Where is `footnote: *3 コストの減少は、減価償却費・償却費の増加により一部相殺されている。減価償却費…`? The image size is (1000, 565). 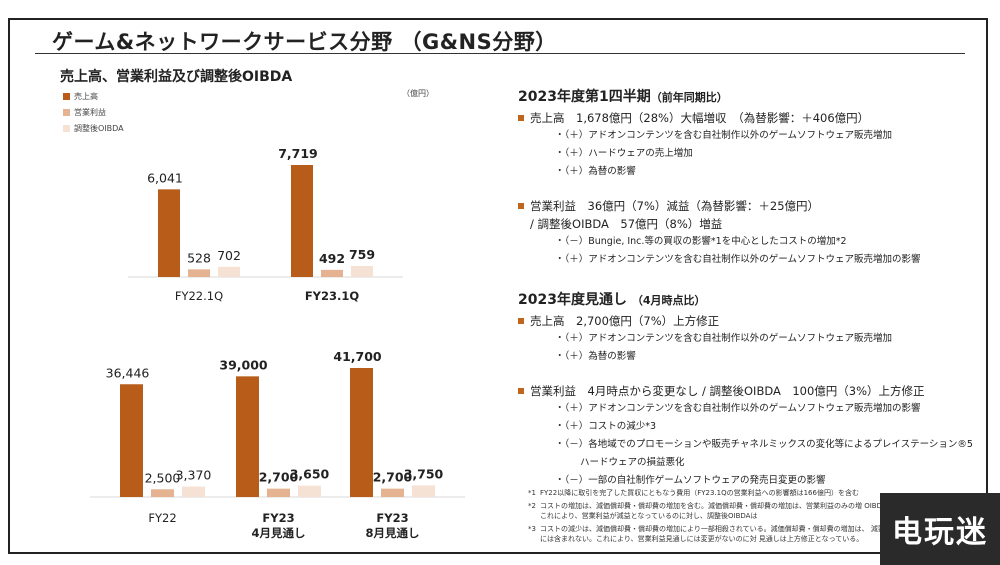
footnote: *3 コストの減少は、減価償却費・償却費の増加により一部相殺されている。減価償却費… is located at coordinates (753, 534).